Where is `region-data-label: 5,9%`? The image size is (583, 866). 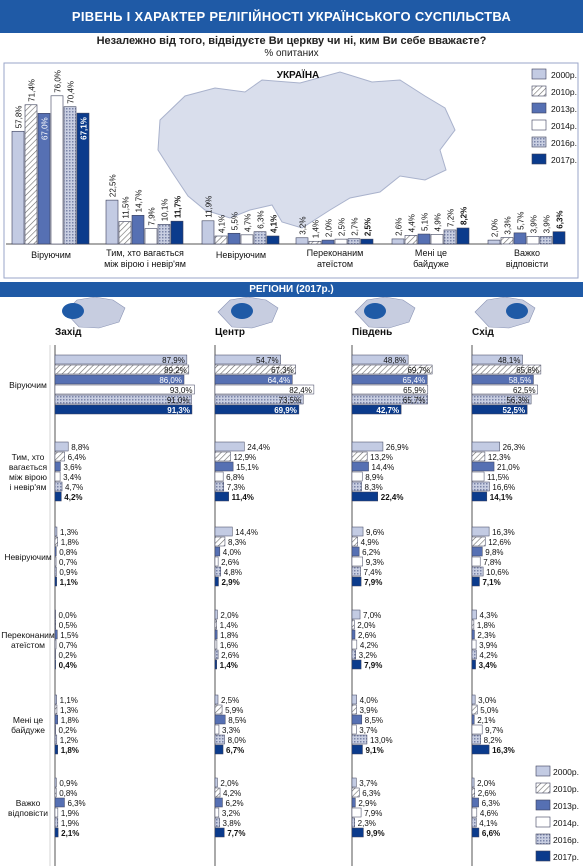
region-data-label: 5,9% is located at coordinates (234, 710).